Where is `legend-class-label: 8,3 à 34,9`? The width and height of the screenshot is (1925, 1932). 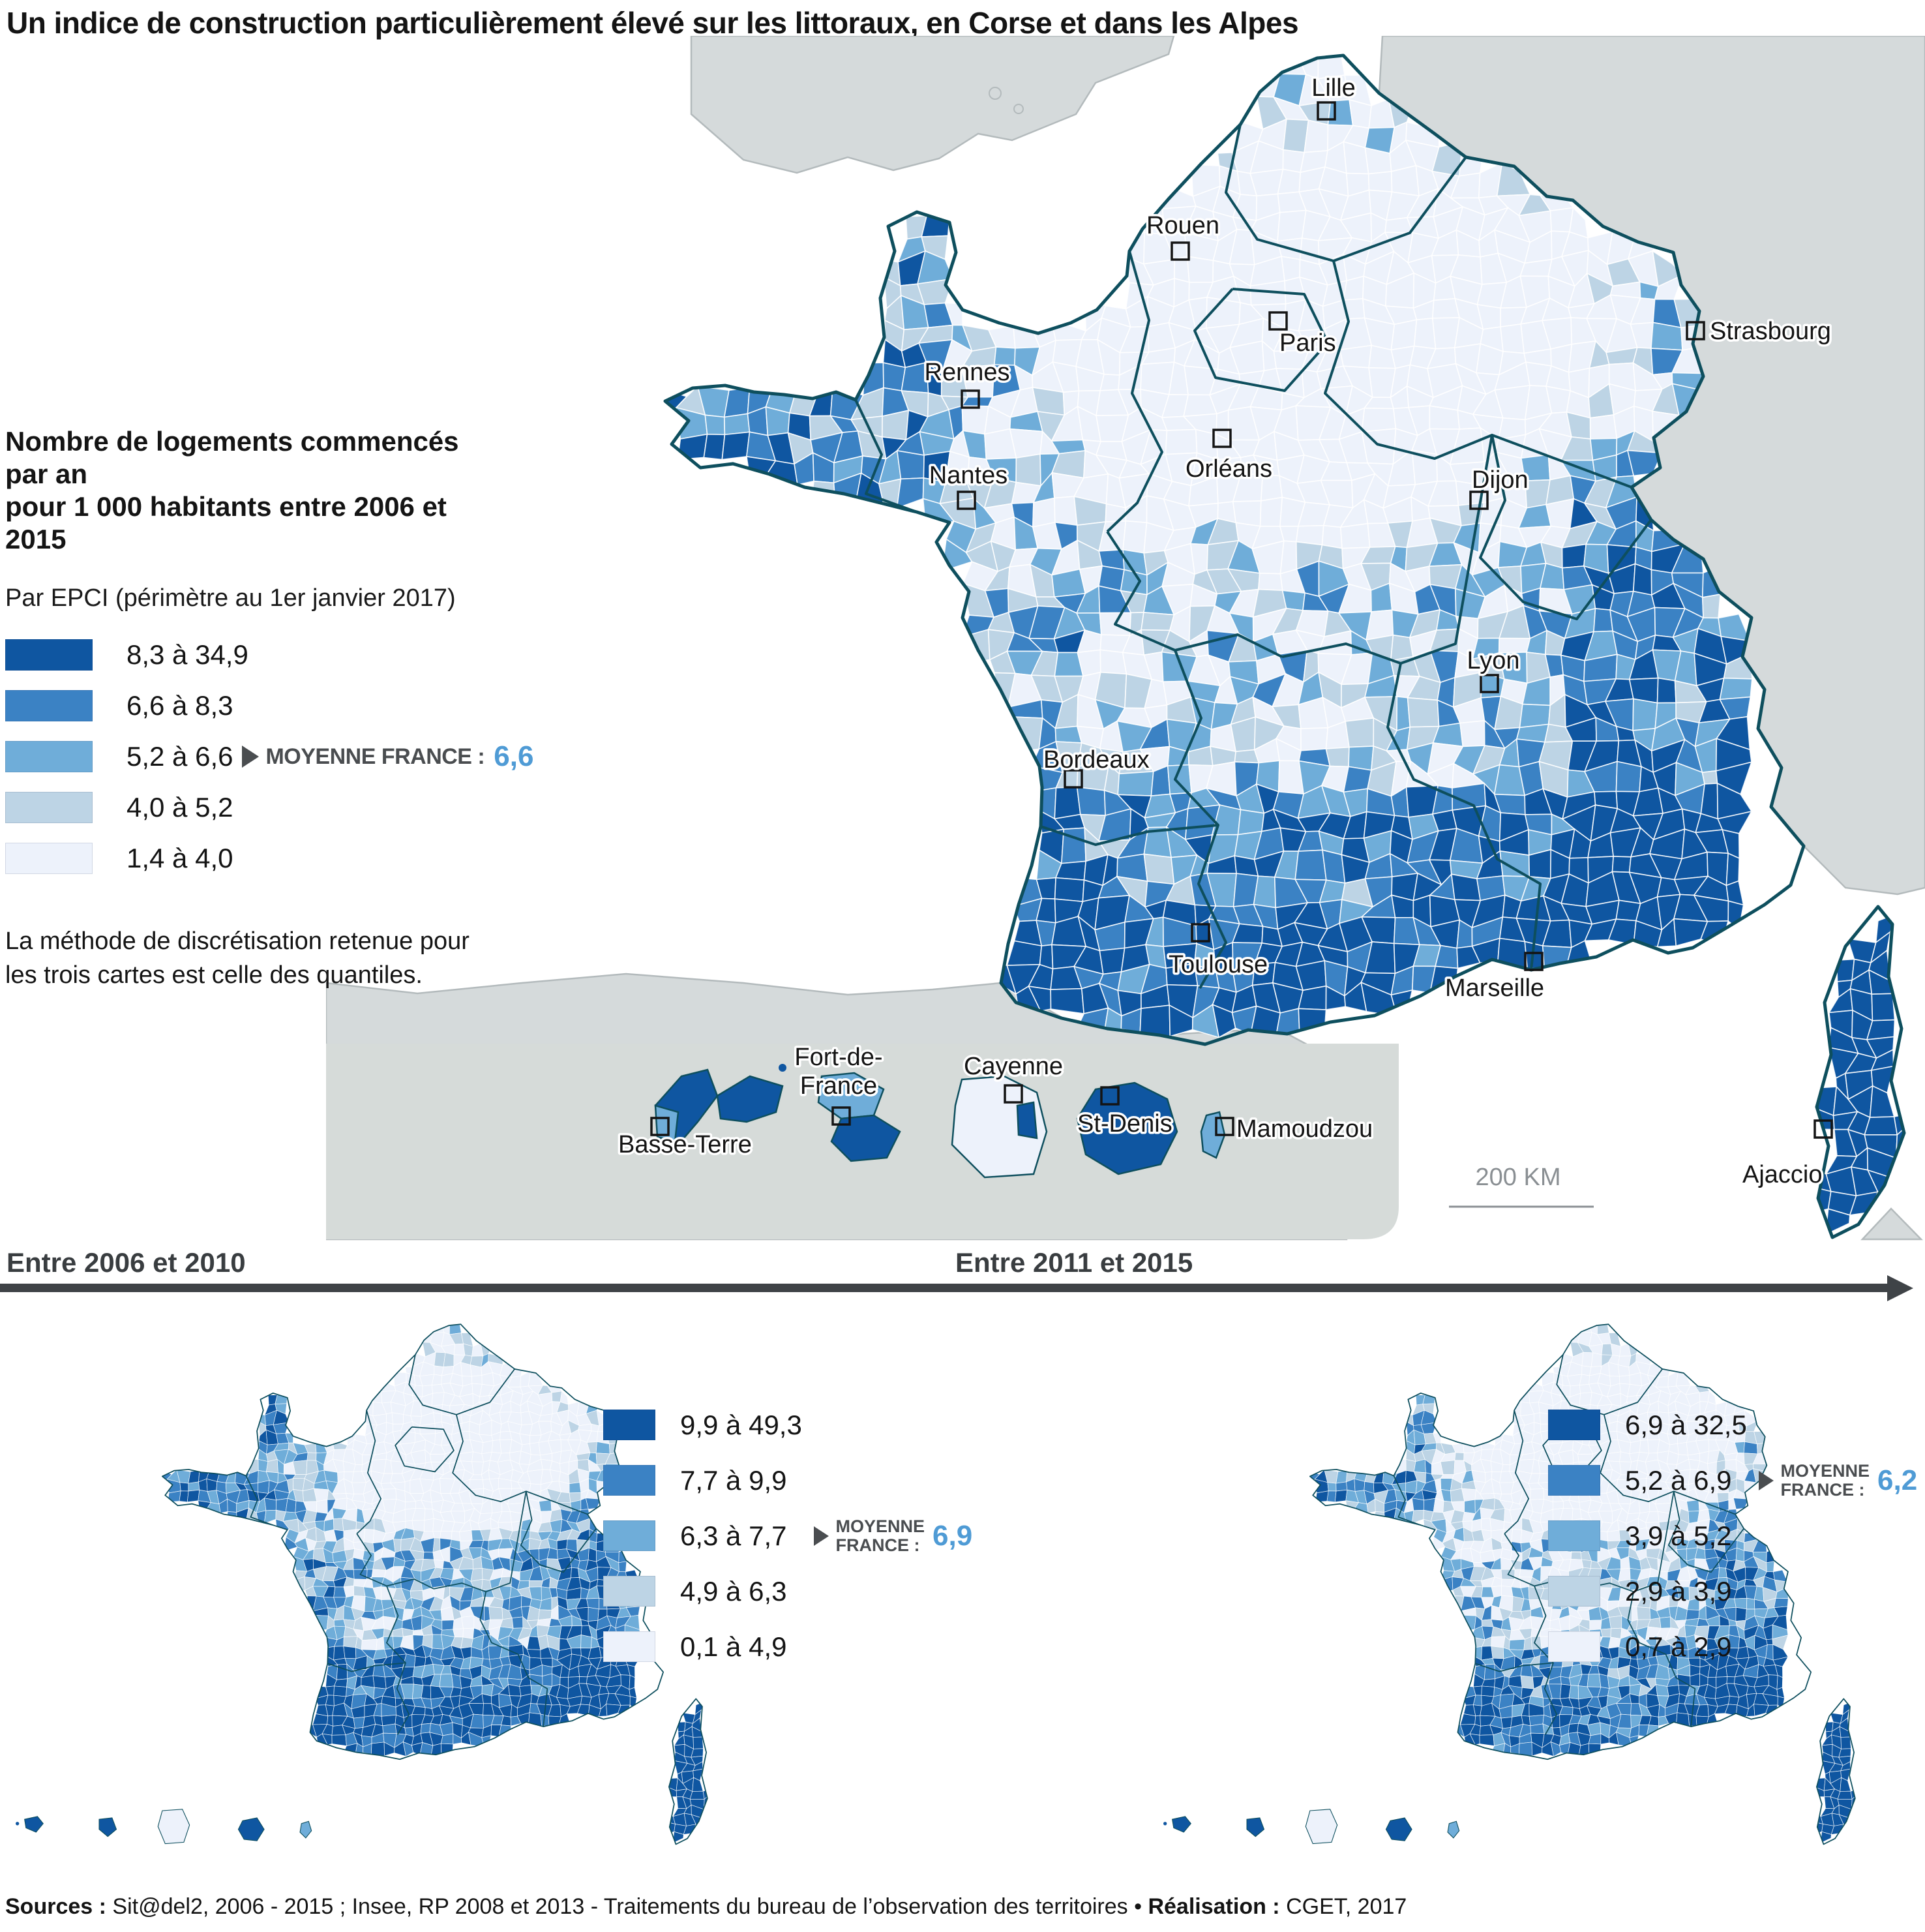 legend-class-label: 8,3 à 34,9 is located at coordinates (187, 654).